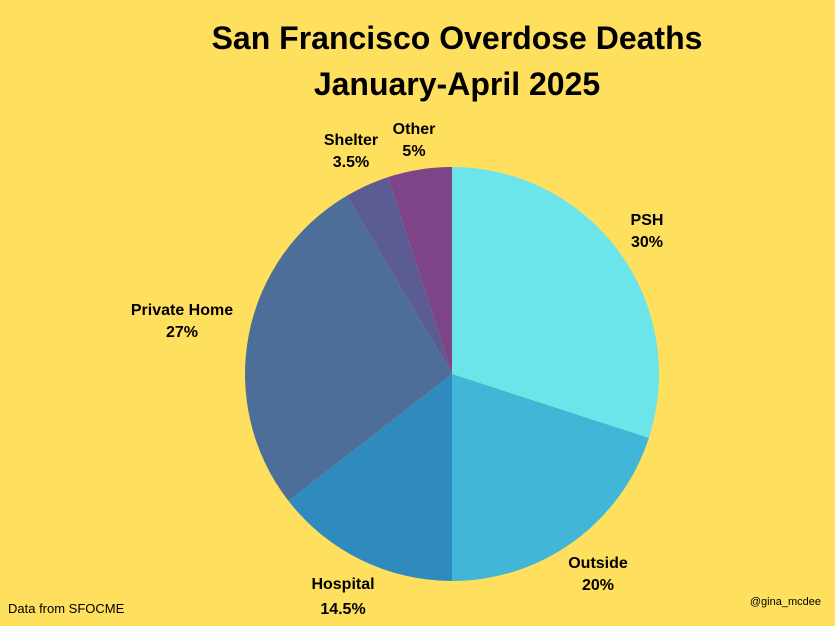  Describe the element at coordinates (598, 575) in the screenshot. I see `slice-label-outside: Outside 20%` at that location.